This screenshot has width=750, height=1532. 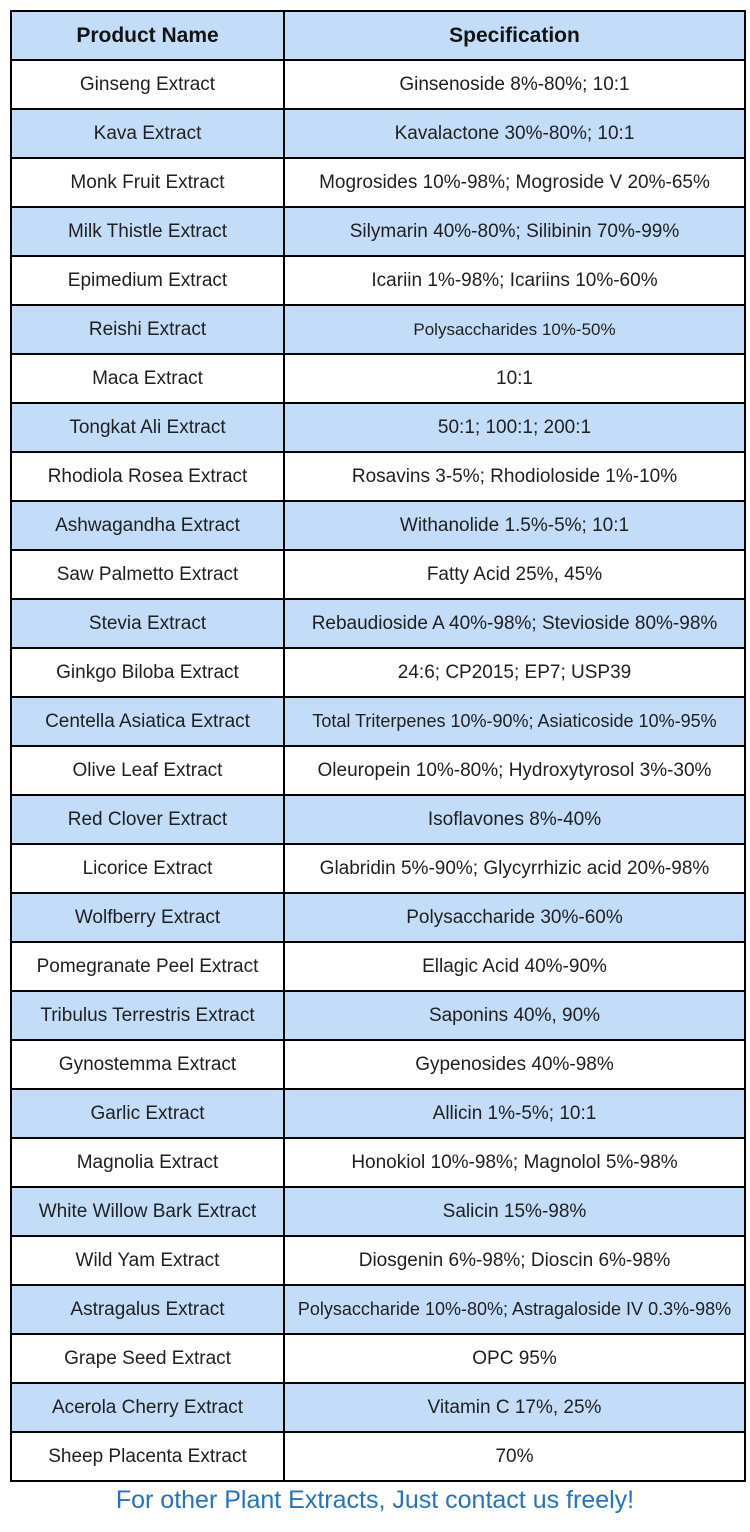 I want to click on table-row: Gynostemma Extract Gypenosides 40%-98%, so click(x=378, y=1064).